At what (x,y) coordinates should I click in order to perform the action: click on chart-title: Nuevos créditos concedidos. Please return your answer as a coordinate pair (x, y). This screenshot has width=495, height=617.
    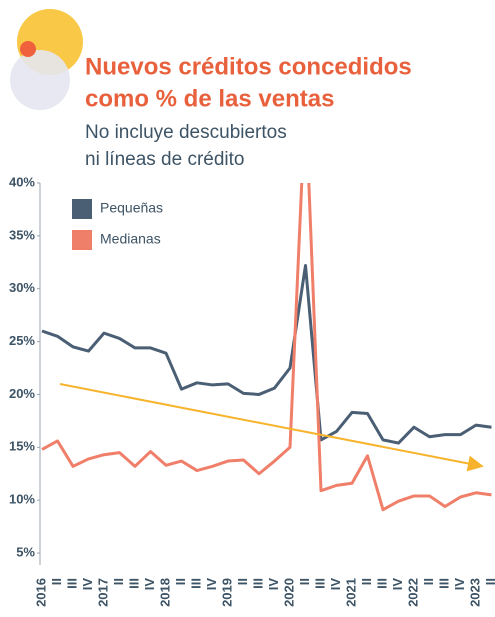
    Looking at the image, I should click on (248, 66).